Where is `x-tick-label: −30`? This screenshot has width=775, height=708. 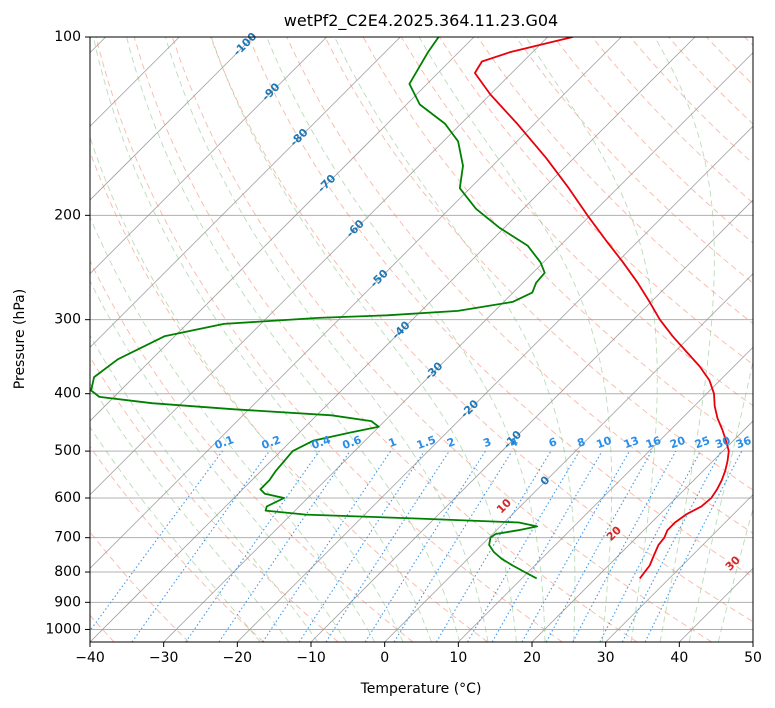 x-tick-label: −30 is located at coordinates (164, 658).